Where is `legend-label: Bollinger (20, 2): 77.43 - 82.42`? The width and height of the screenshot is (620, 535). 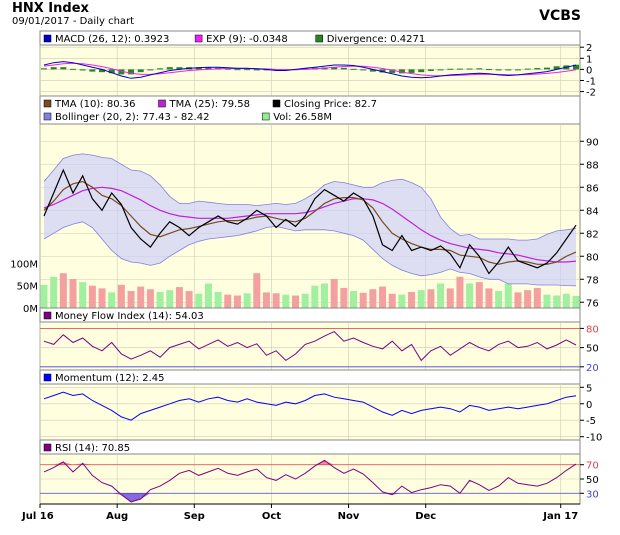 legend-label: Bollinger (20, 2): 77.43 - 82.42 is located at coordinates (132, 117).